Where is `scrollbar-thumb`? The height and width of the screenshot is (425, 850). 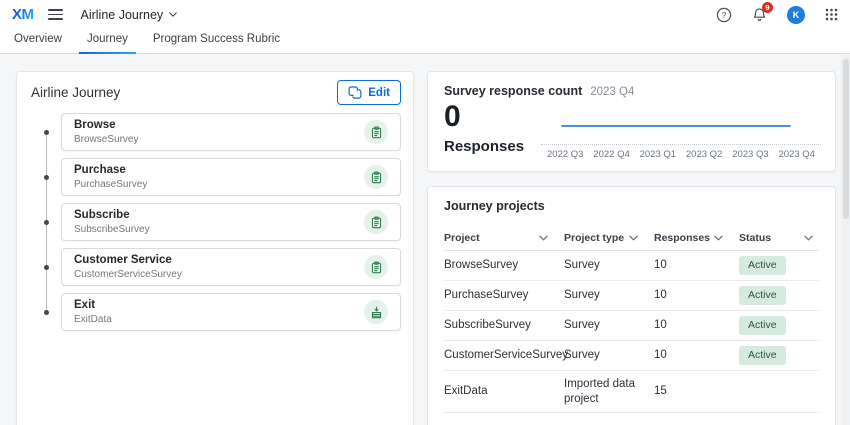 scrollbar-thumb is located at coordinates (845, 139).